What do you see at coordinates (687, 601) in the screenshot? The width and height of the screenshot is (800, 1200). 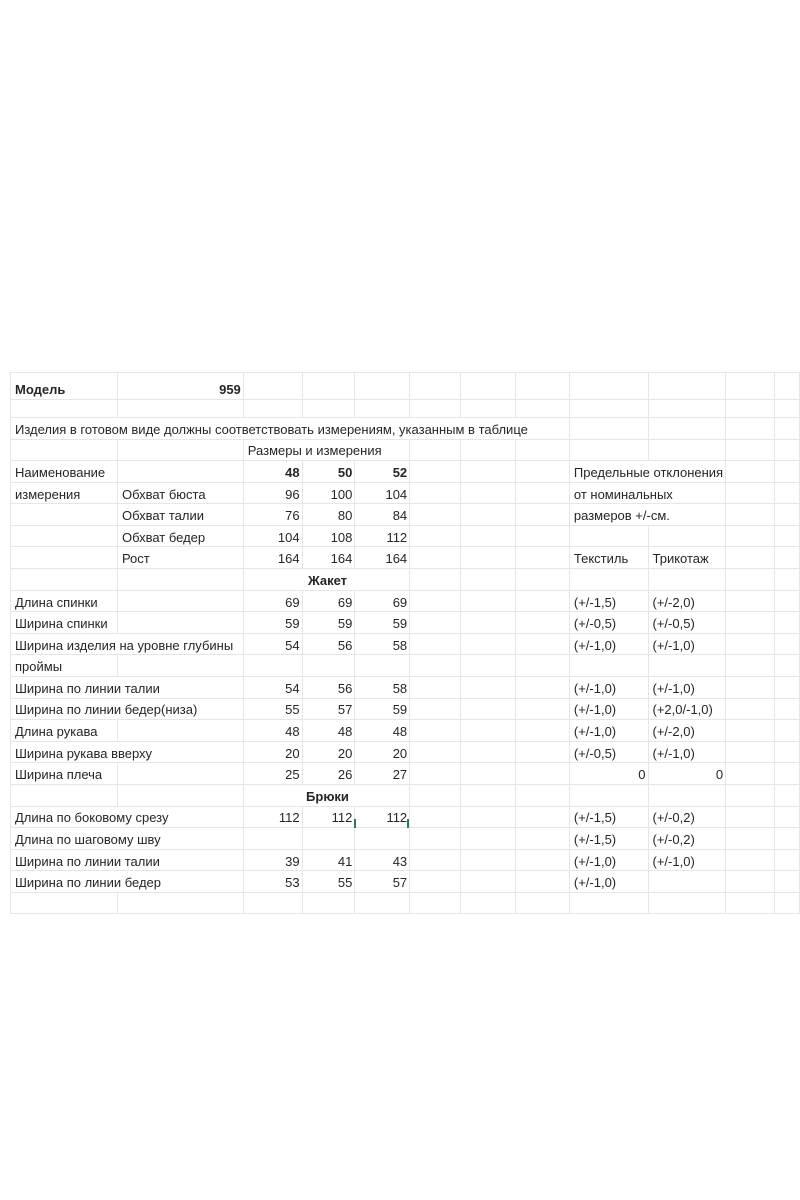 I see `tolerance-cell: (+/-2,0)` at bounding box center [687, 601].